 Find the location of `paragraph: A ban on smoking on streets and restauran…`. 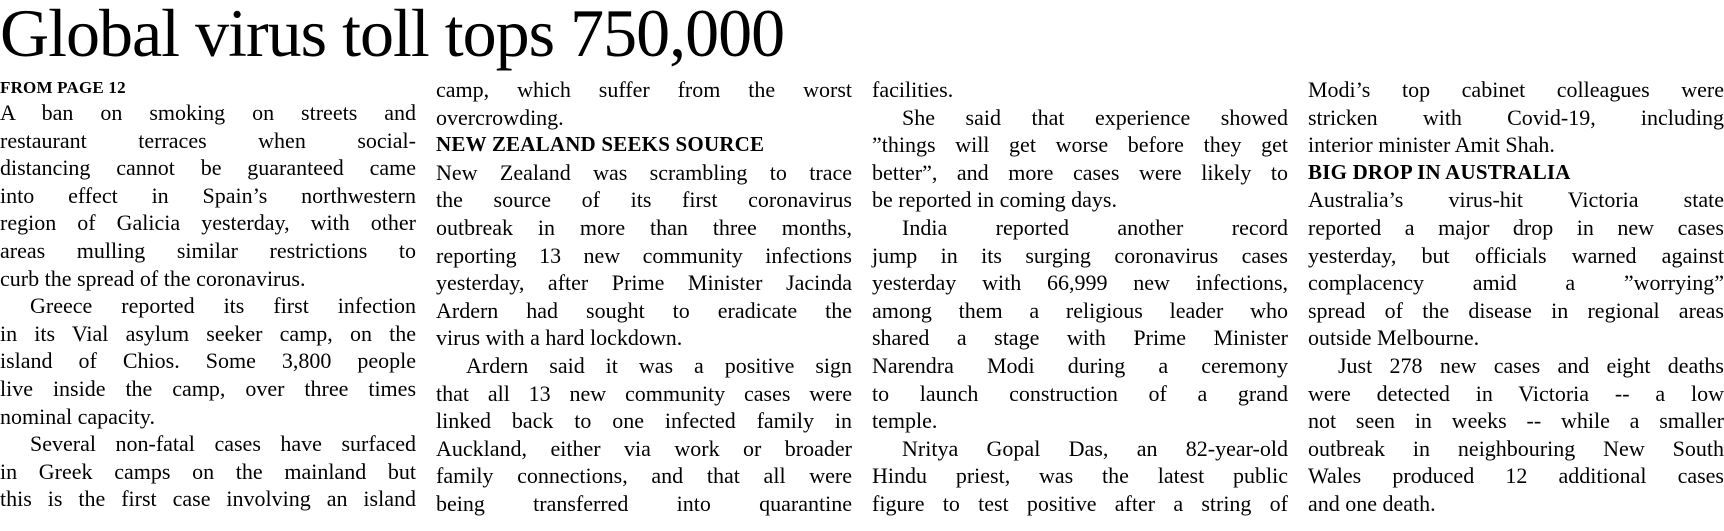

paragraph: A ban on smoking on streets and restauran… is located at coordinates (208, 195).